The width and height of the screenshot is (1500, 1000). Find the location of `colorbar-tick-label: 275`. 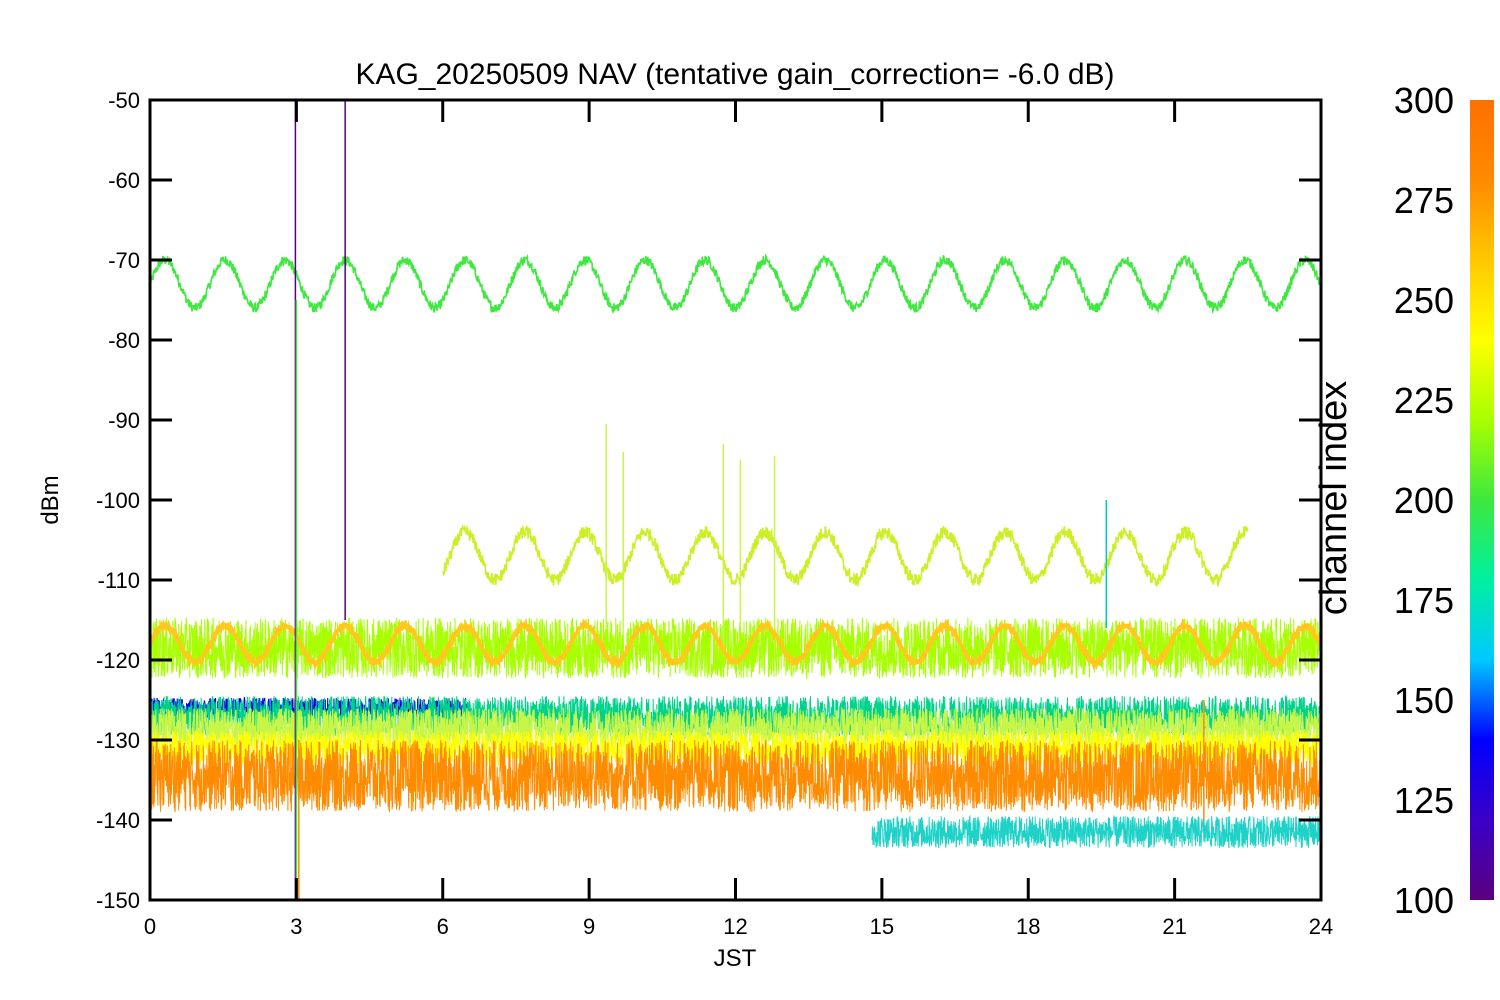

colorbar-tick-label: 275 is located at coordinates (1424, 200).